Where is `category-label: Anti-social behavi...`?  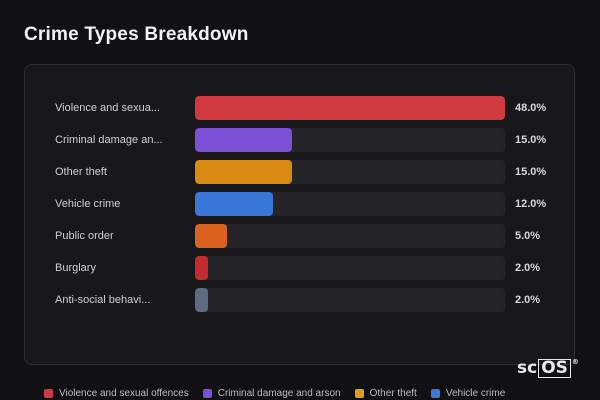
category-label: Anti-social behavi... is located at coordinates (103, 300).